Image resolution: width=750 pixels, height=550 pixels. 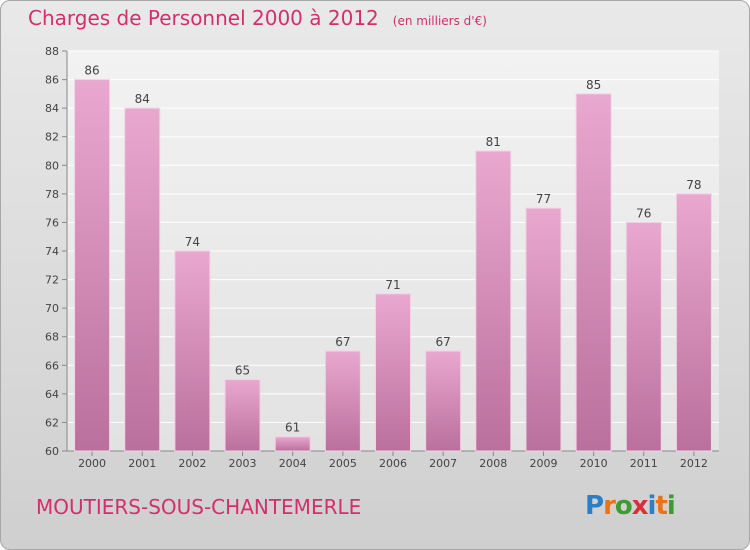 What do you see at coordinates (543, 463) in the screenshot?
I see `x-tick-label: 2009` at bounding box center [543, 463].